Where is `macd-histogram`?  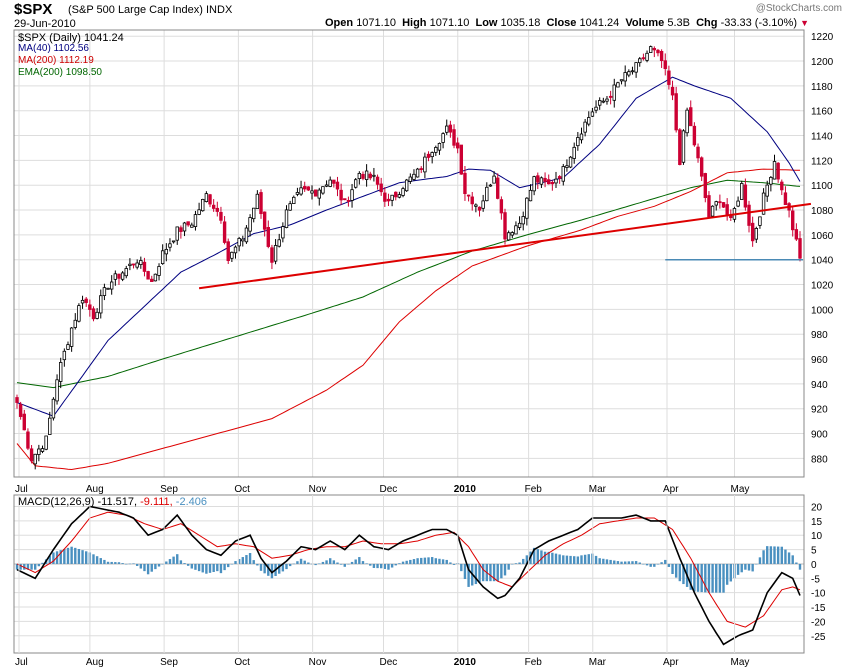 macd-histogram is located at coordinates (408, 569).